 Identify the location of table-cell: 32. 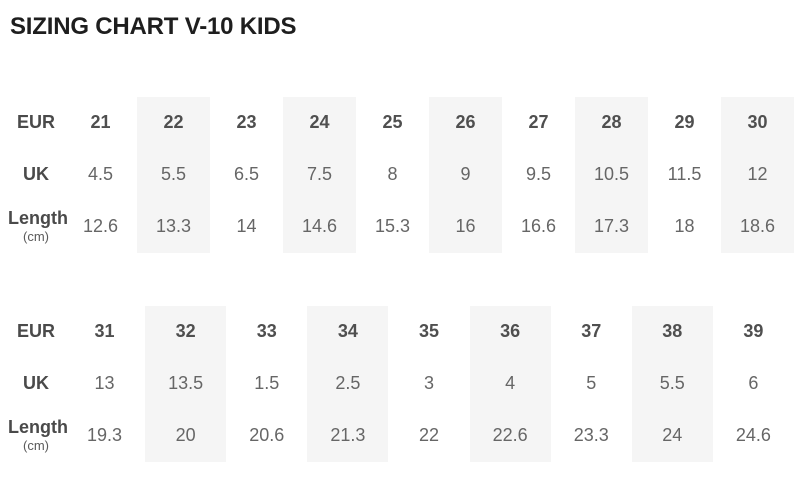
(186, 331).